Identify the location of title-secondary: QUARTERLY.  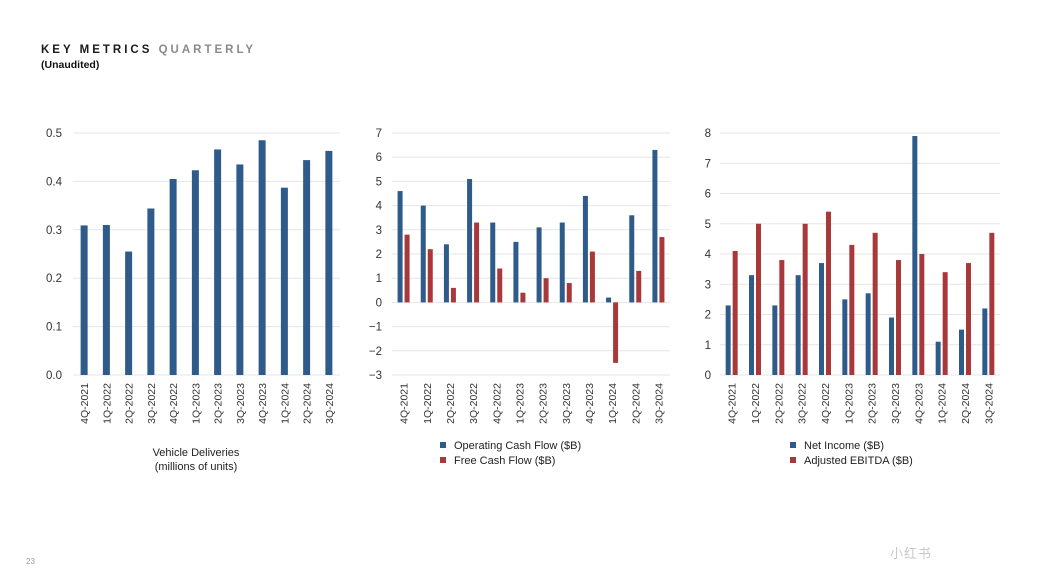
(207, 50).